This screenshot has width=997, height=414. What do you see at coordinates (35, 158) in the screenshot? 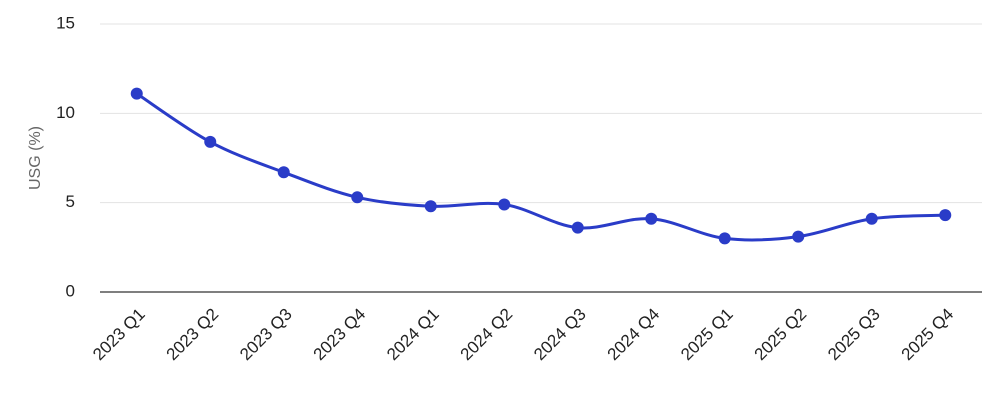
I see `y-axis-label: USG (%)` at bounding box center [35, 158].